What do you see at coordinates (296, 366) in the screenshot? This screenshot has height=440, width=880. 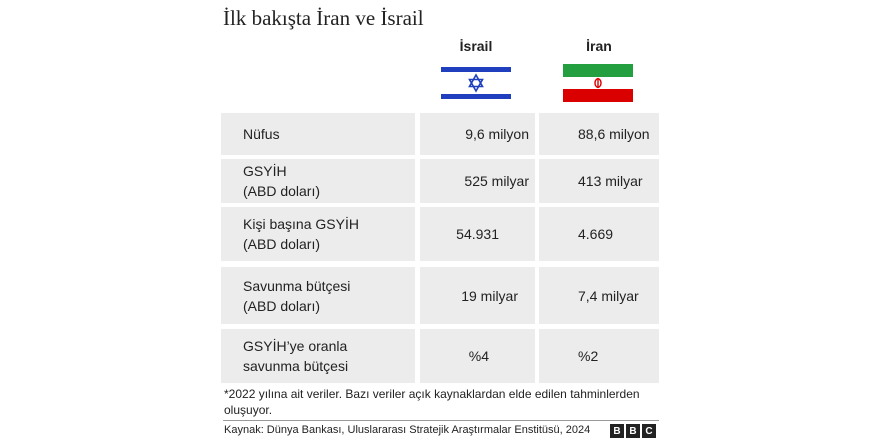 I see `row-label-line2: savunma bütçesi` at bounding box center [296, 366].